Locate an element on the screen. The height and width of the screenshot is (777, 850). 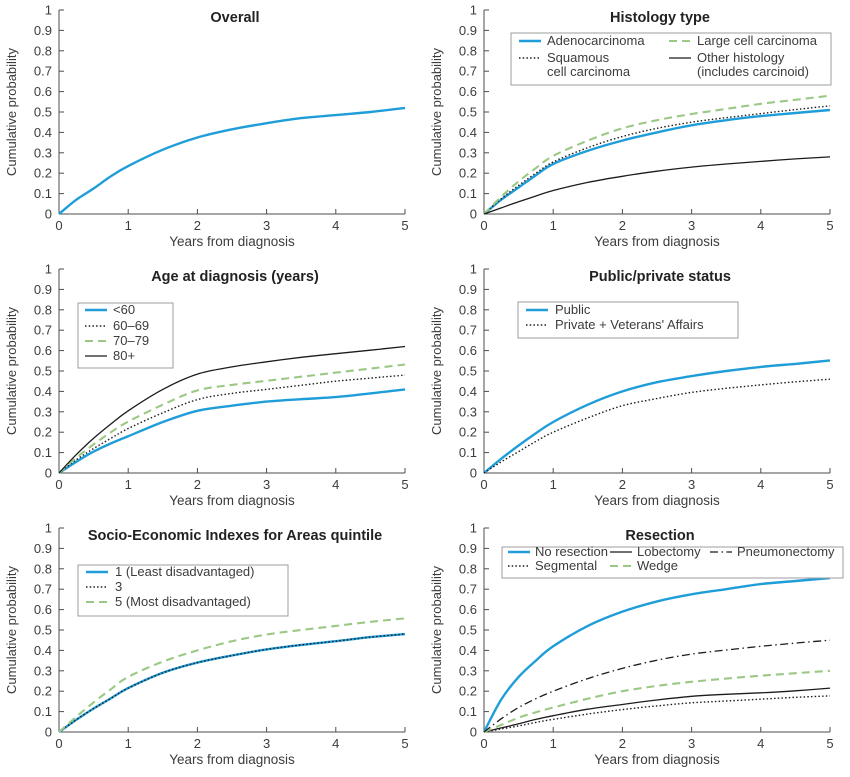
series-5-most-disadvantaged is located at coordinates (232, 675).